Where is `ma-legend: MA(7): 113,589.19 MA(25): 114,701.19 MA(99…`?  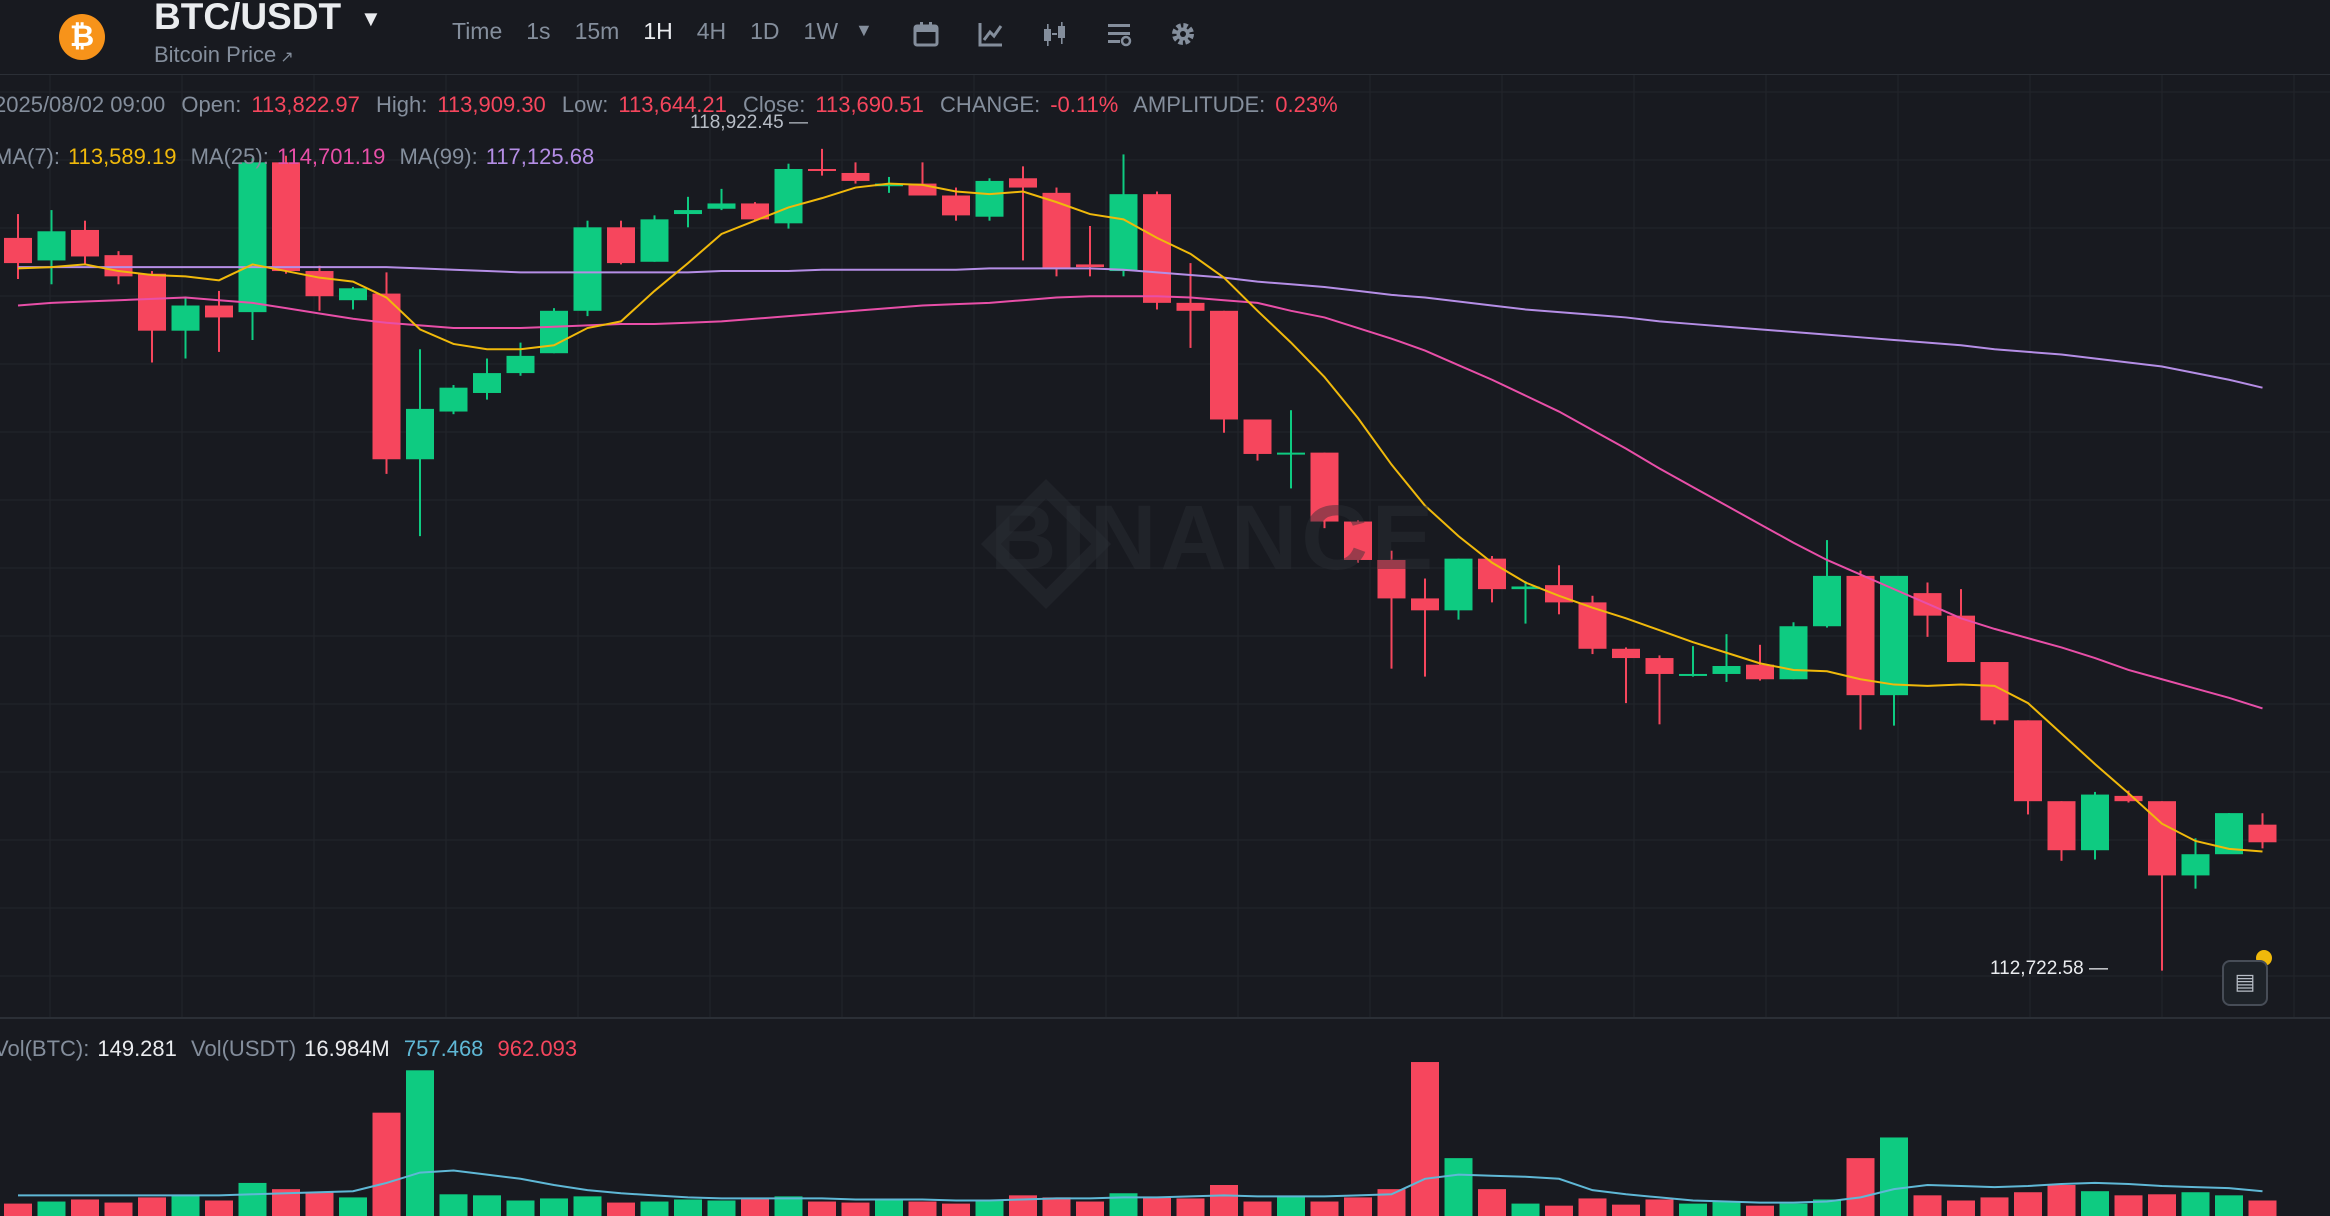 ma-legend: MA(7): 113,589.19 MA(25): 114,701.19 MA(99… is located at coordinates (301, 157).